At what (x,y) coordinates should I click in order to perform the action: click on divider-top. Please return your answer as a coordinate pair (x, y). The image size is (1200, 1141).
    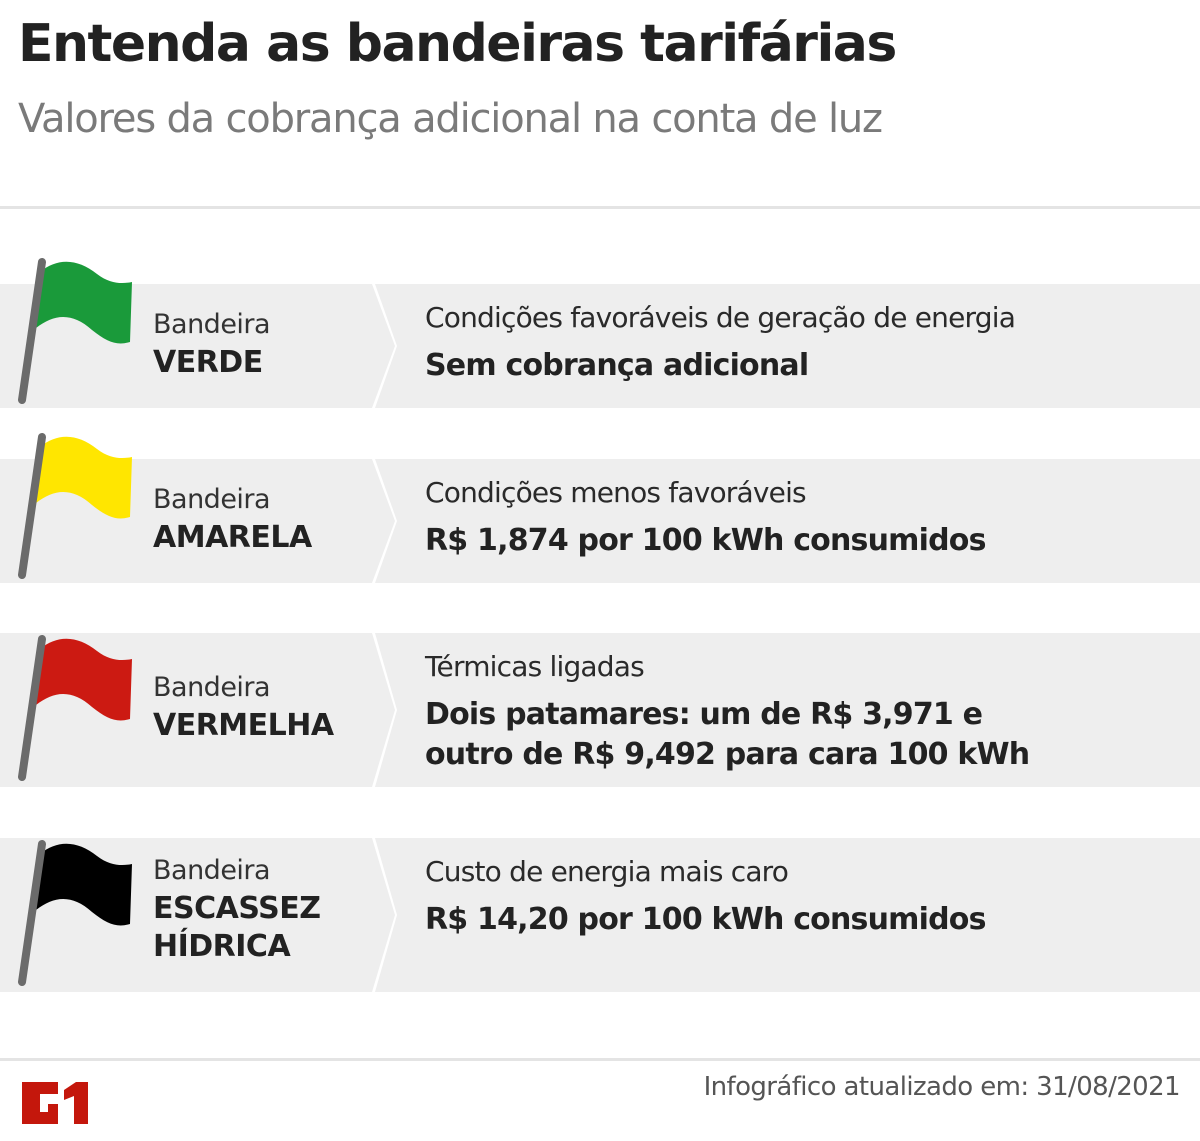
    Looking at the image, I should click on (600, 207).